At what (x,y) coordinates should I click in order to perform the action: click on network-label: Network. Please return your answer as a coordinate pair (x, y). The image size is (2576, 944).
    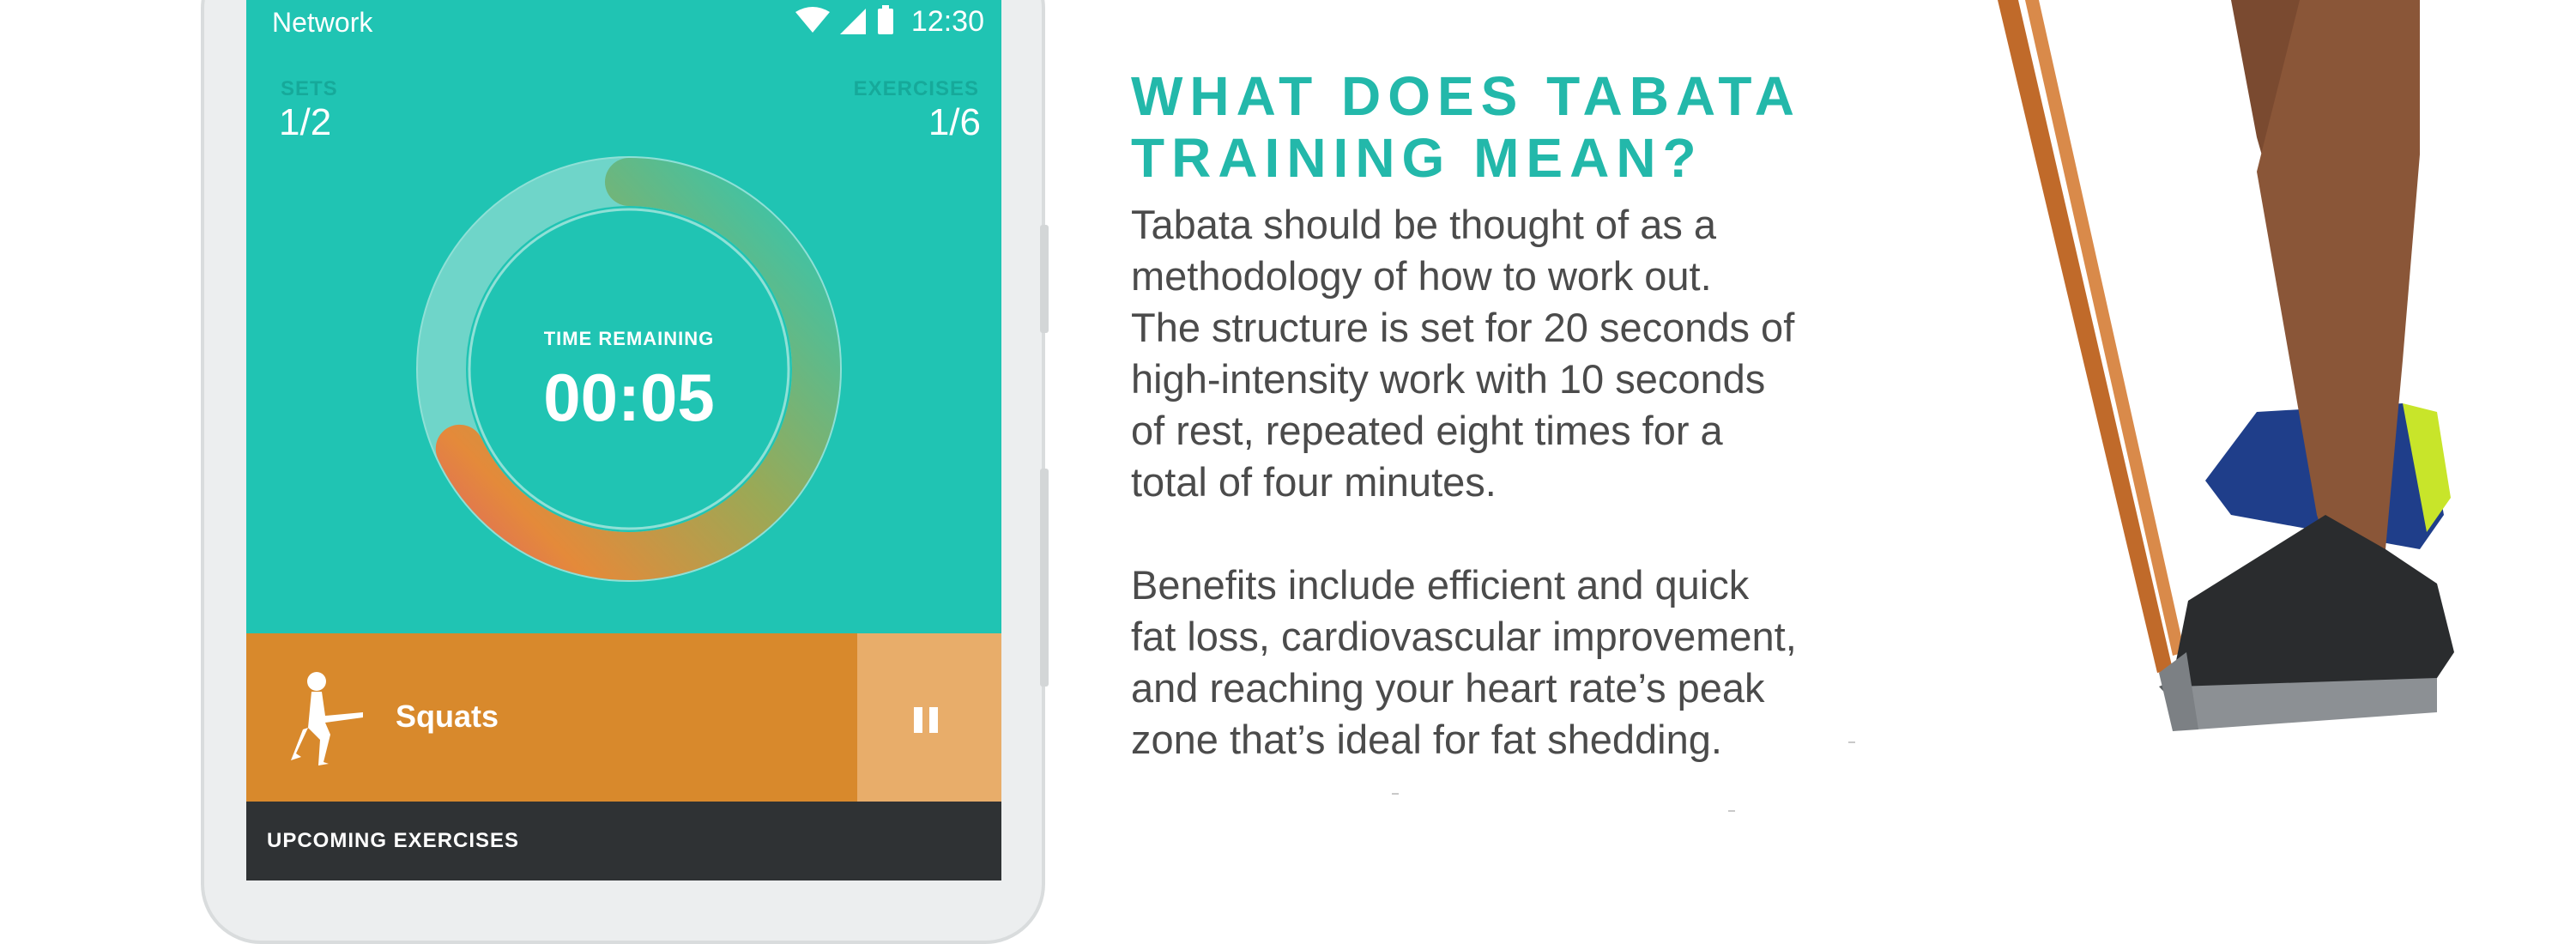
    Looking at the image, I should click on (322, 22).